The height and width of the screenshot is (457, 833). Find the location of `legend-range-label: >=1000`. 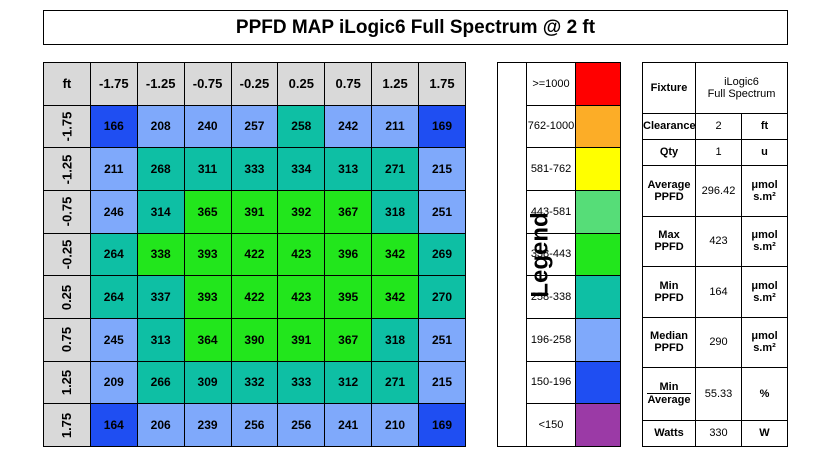

legend-range-label: >=1000 is located at coordinates (551, 84).